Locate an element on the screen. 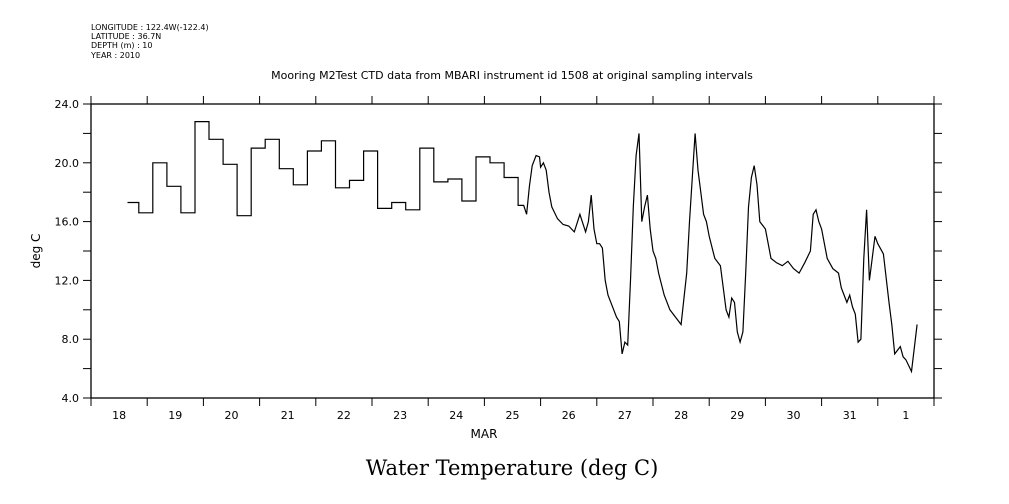  y-tick-label: 24.0 is located at coordinates (67, 104).